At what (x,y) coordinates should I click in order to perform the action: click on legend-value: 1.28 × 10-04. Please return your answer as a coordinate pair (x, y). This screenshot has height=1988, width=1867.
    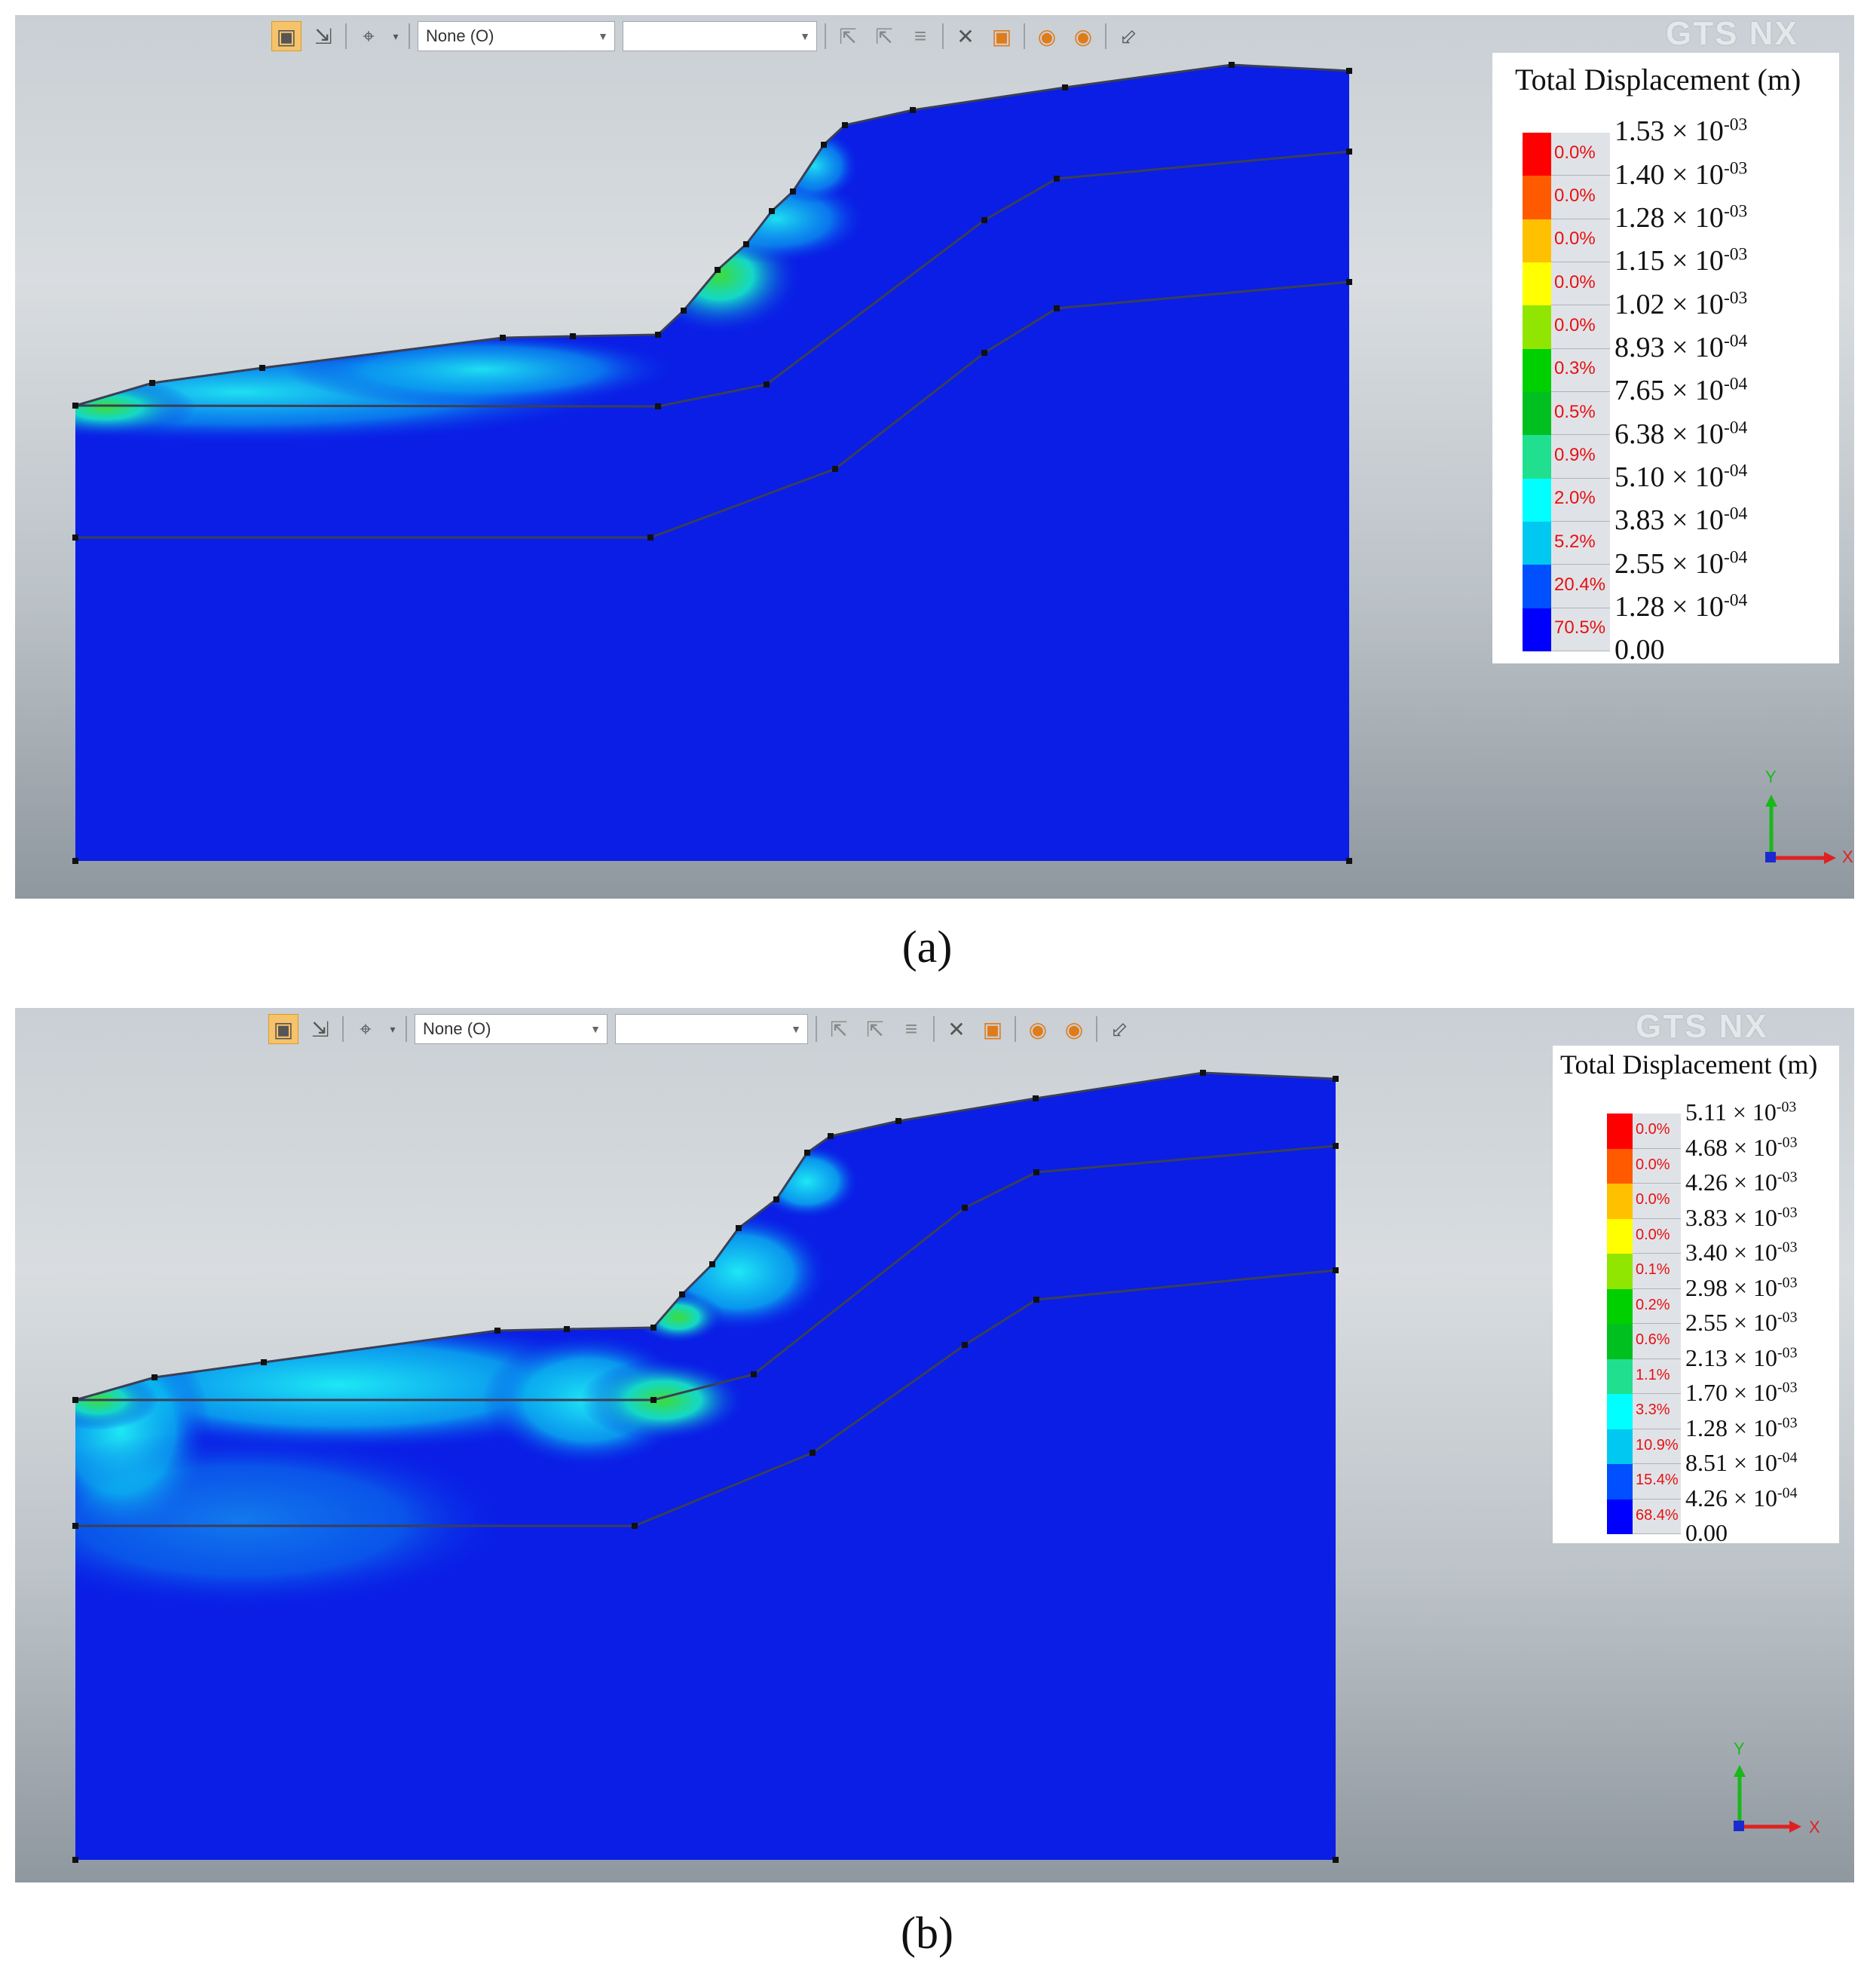
    Looking at the image, I should click on (1681, 606).